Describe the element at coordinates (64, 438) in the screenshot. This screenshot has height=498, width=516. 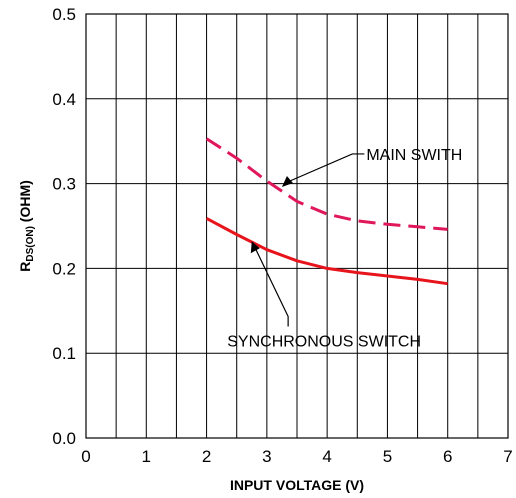
I see `y-tick-label: 0.0` at that location.